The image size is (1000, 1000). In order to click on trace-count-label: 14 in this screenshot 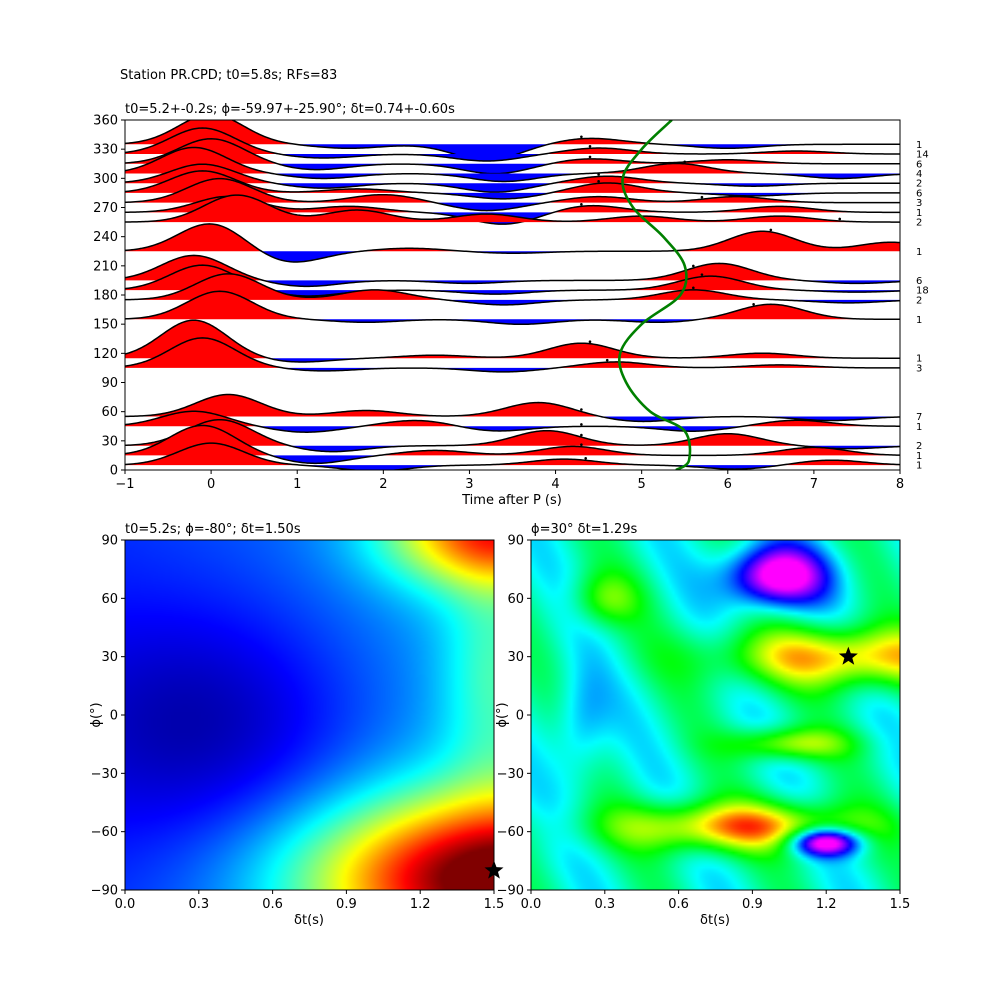, I will do `click(922, 155)`.